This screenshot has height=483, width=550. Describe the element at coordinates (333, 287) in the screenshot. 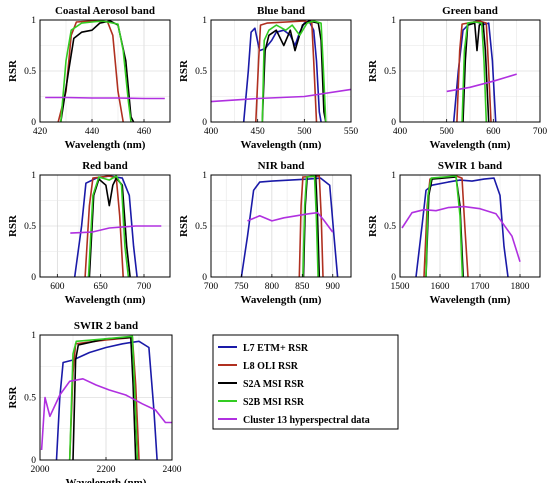

I see `x-tick-label: 900` at that location.